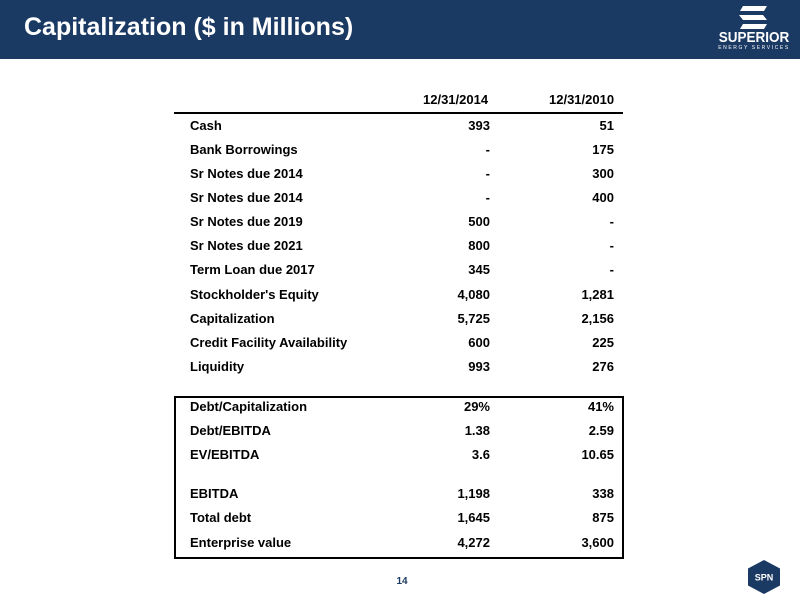 This screenshot has width=800, height=600. What do you see at coordinates (603, 342) in the screenshot?
I see `value-2010: 225` at bounding box center [603, 342].